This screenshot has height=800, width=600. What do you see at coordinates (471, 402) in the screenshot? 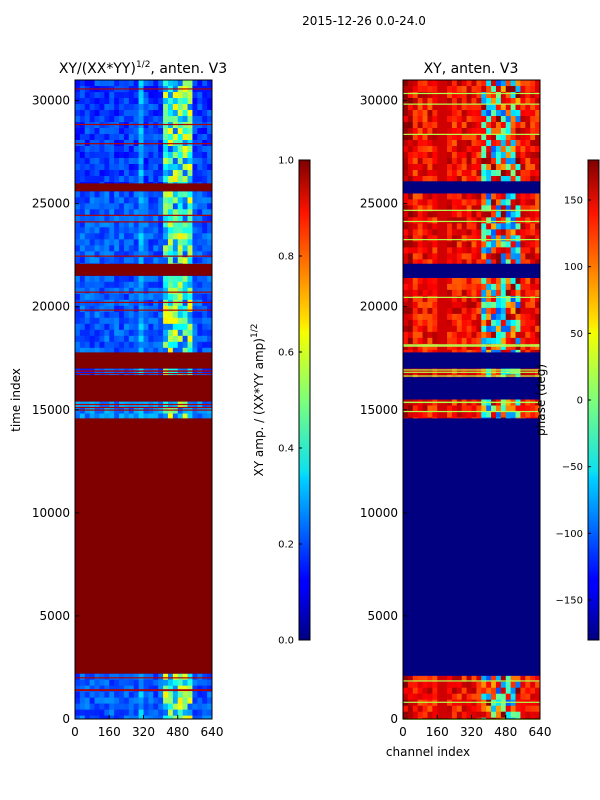
I see `heatmap-streak` at bounding box center [471, 402].